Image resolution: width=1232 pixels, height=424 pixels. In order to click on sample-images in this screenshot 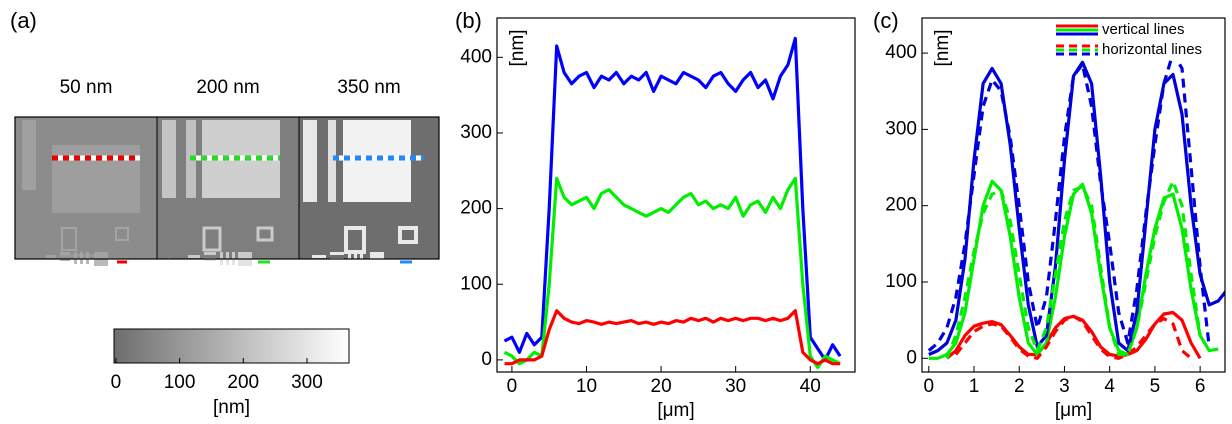, I will do `click(227, 191)`.